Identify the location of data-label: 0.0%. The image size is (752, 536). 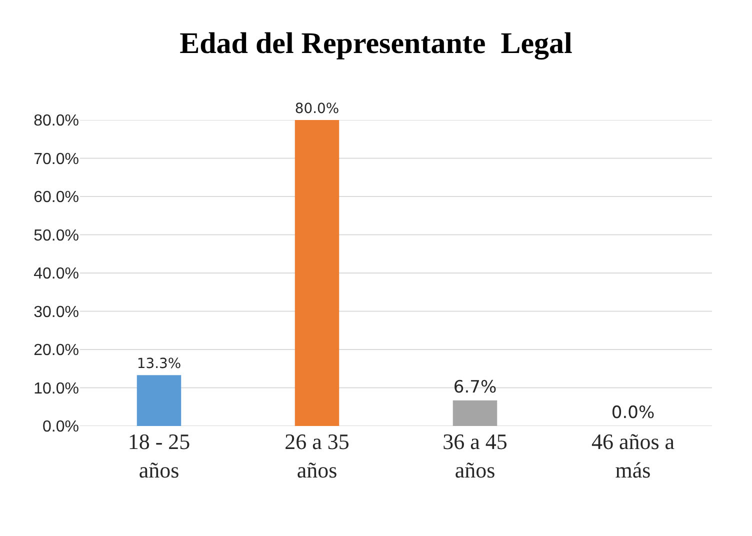
(633, 413).